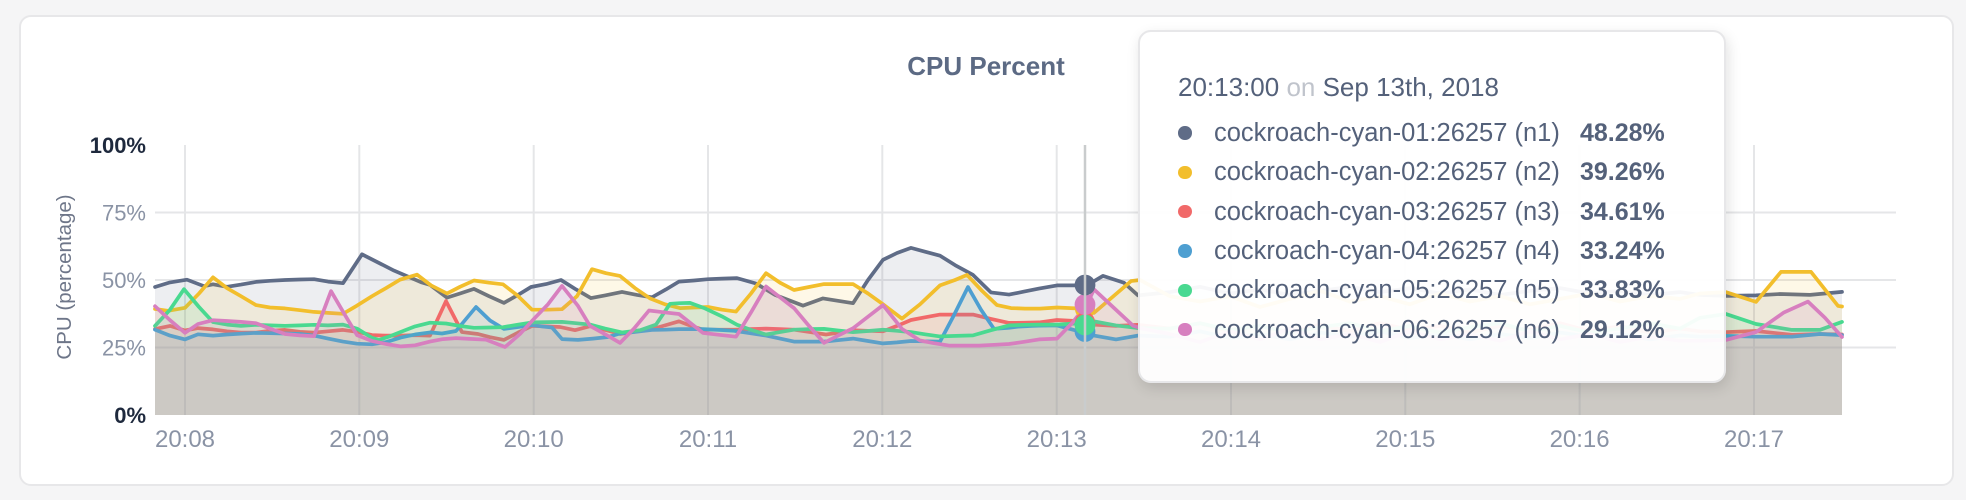 The height and width of the screenshot is (500, 1966). What do you see at coordinates (118, 145) in the screenshot?
I see `svg-text: 100%` at bounding box center [118, 145].